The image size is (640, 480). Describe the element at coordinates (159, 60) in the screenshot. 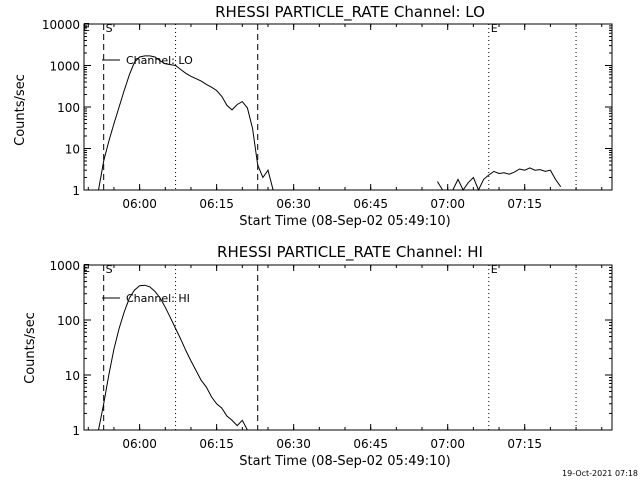

I see `legend-label: Channel: LO` at that location.